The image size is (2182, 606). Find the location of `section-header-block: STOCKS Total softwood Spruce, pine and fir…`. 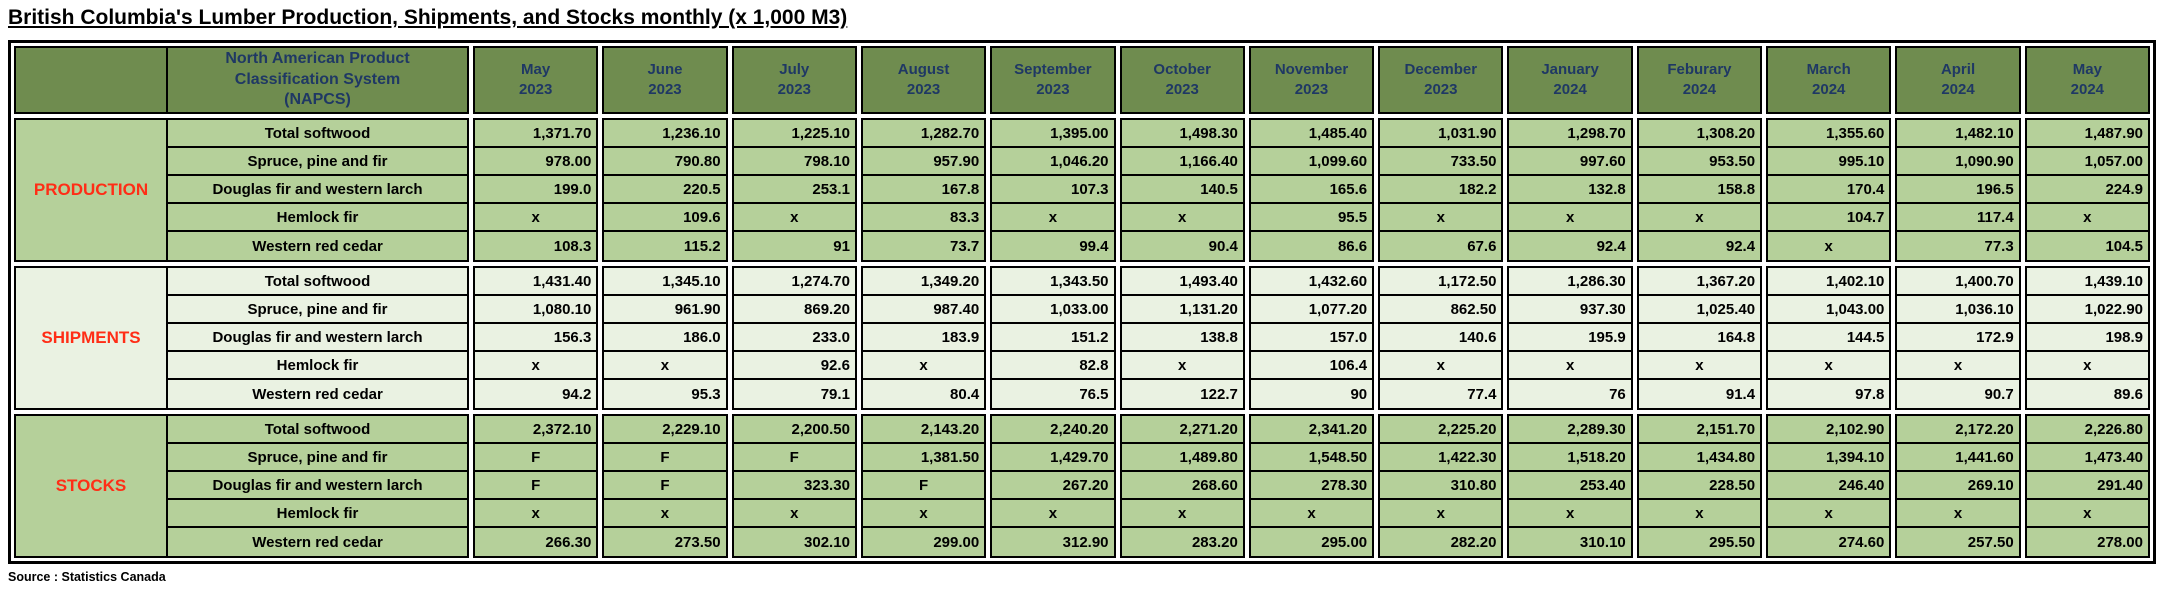

section-header-block: STOCKS Total softwood Spruce, pine and fir… is located at coordinates (241, 486).